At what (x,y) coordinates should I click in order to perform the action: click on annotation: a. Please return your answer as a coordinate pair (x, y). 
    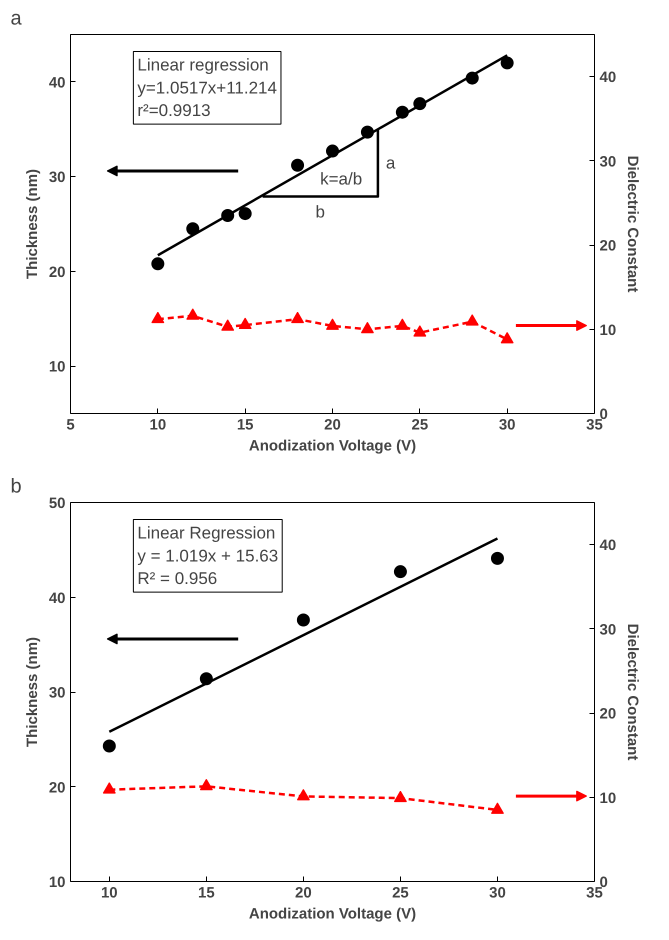
    Looking at the image, I should click on (391, 162).